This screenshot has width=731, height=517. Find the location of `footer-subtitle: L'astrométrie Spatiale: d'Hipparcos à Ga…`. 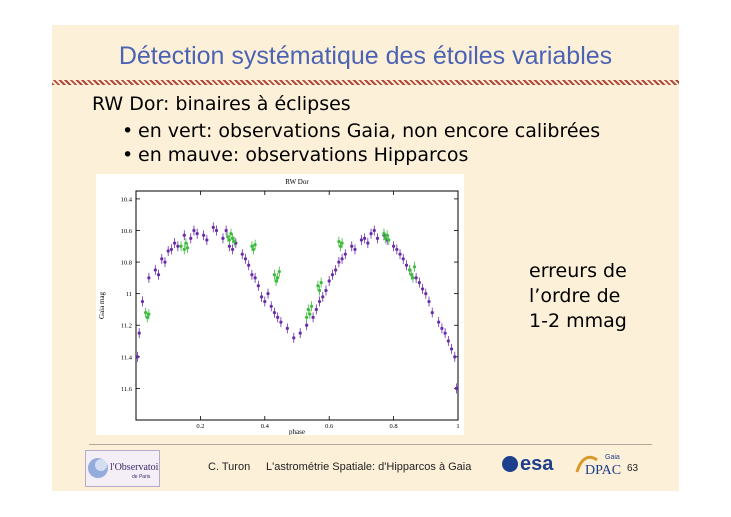

footer-subtitle: L'astrométrie Spatiale: d'Hipparcos à Ga… is located at coordinates (369, 467).